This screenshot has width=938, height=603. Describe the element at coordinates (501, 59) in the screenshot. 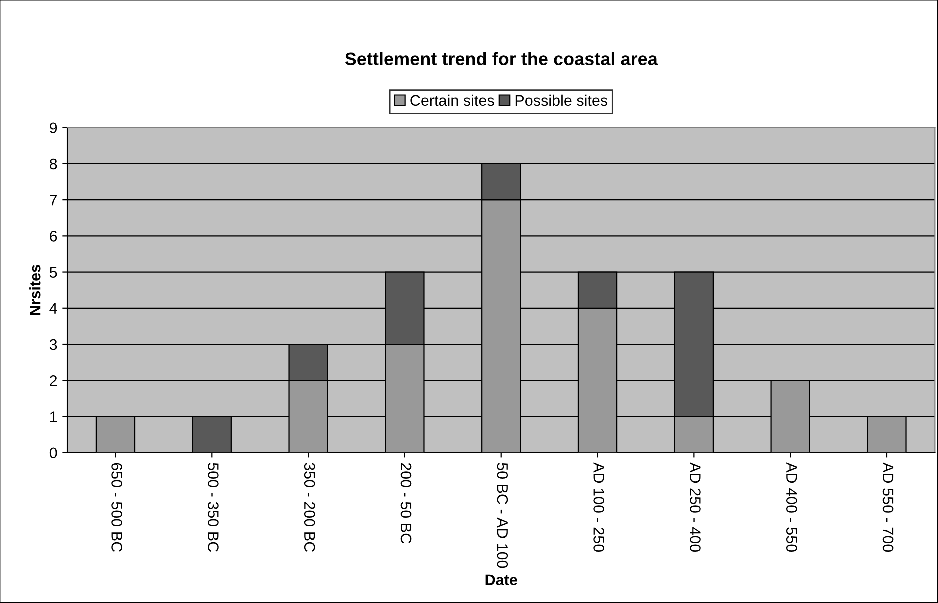

I see `chart-title: Settlement trend for the coastal area` at that location.